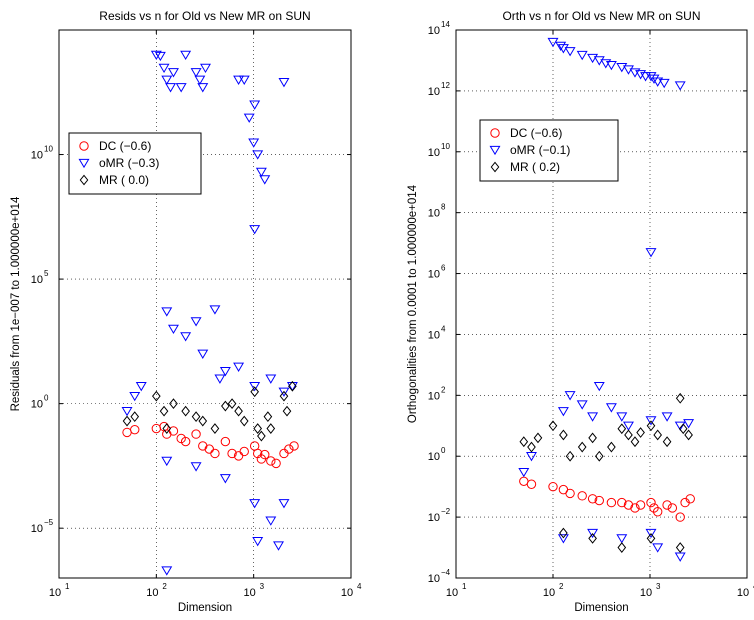 This screenshot has width=754, height=620. I want to click on legend: DC (−0.6) oMR (−0.1) MR ( 0.2), so click(549, 150).